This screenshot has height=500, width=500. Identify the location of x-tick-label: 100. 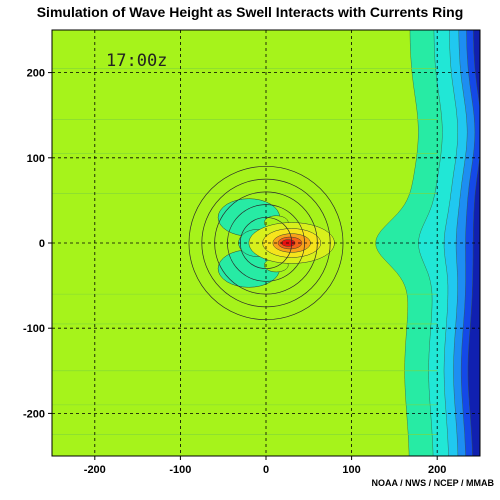
(351, 470).